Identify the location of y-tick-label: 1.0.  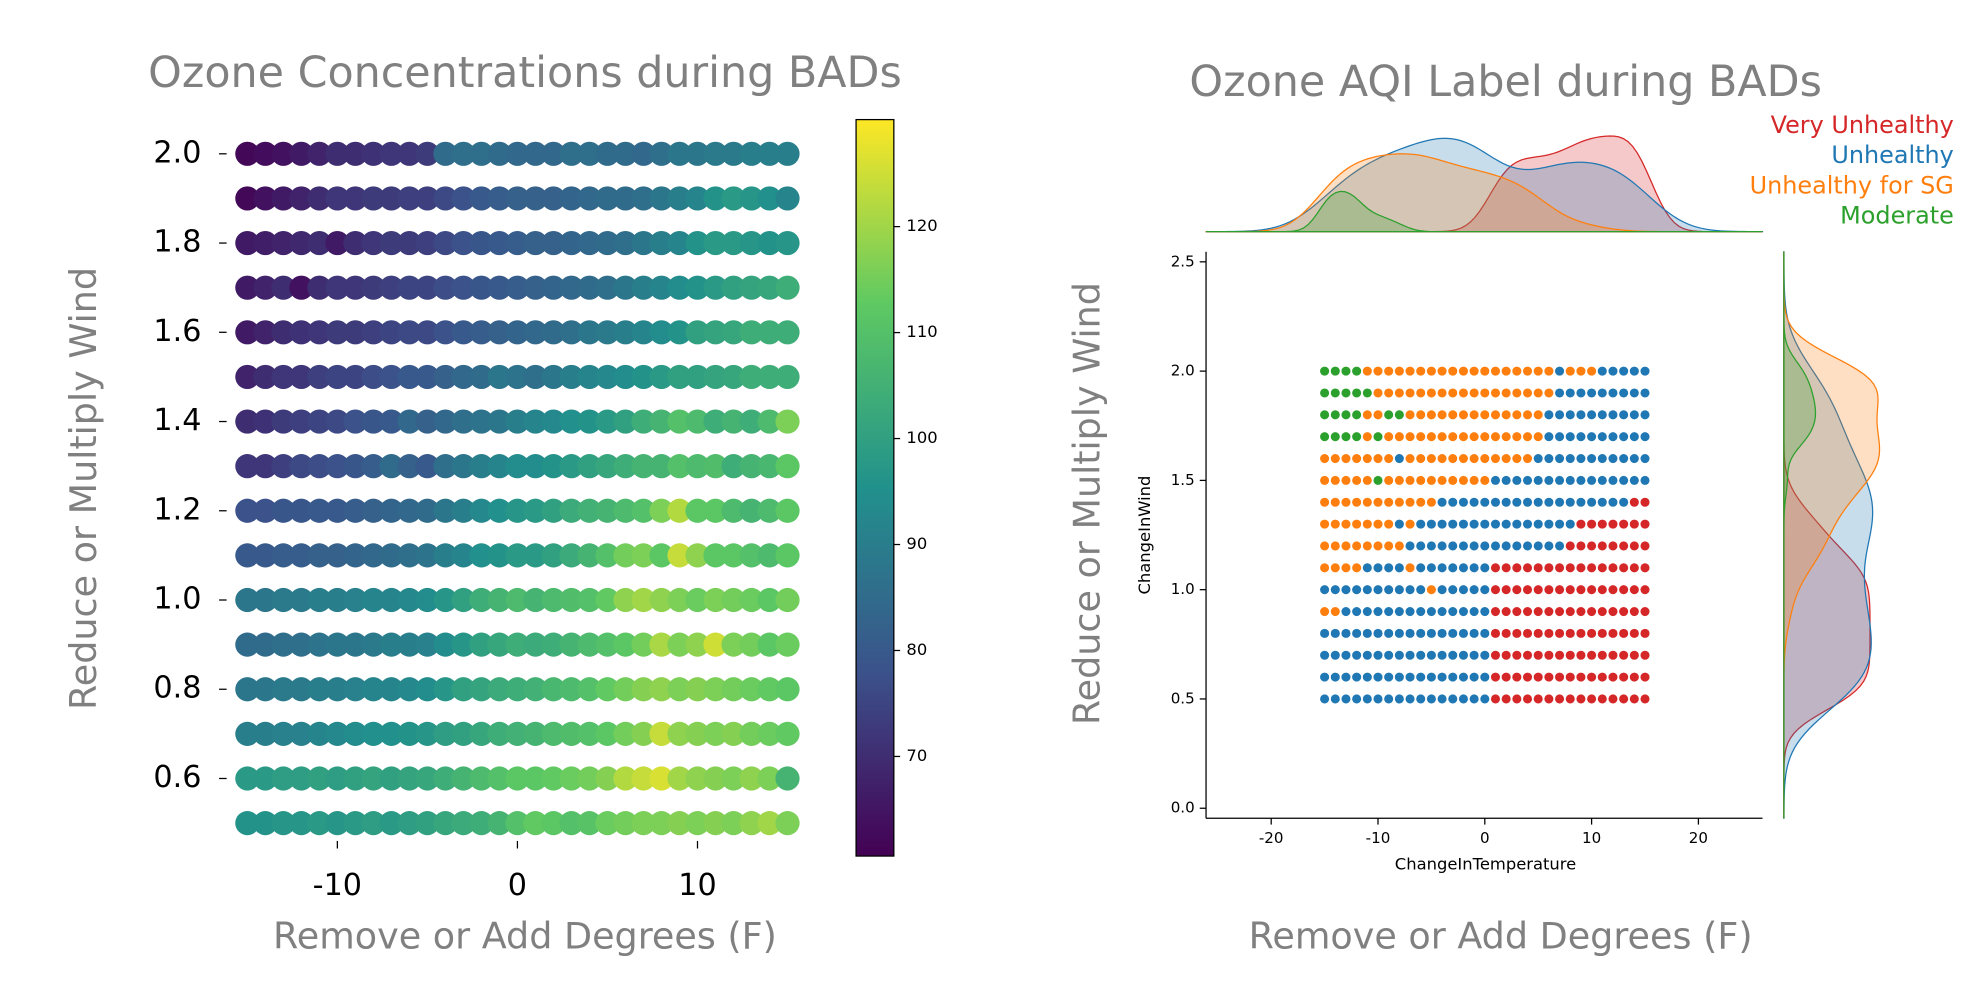
(177, 599).